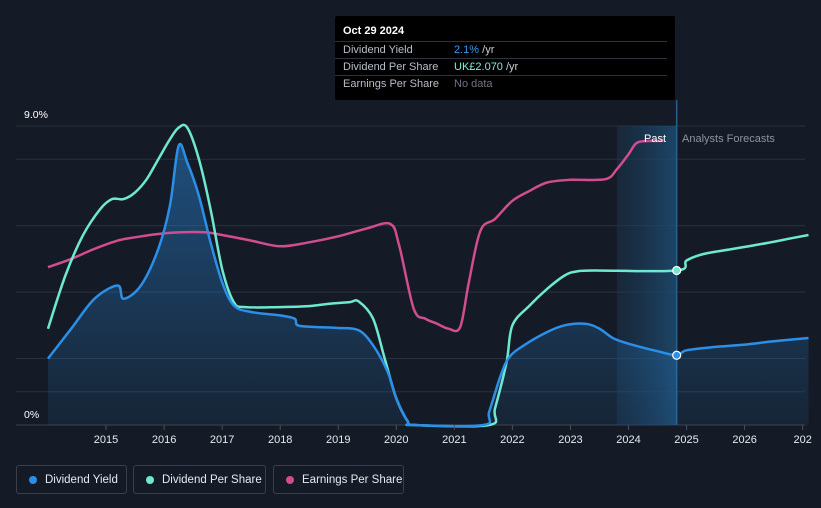 The height and width of the screenshot is (508, 821). I want to click on x-tick-label: 2018, so click(280, 440).